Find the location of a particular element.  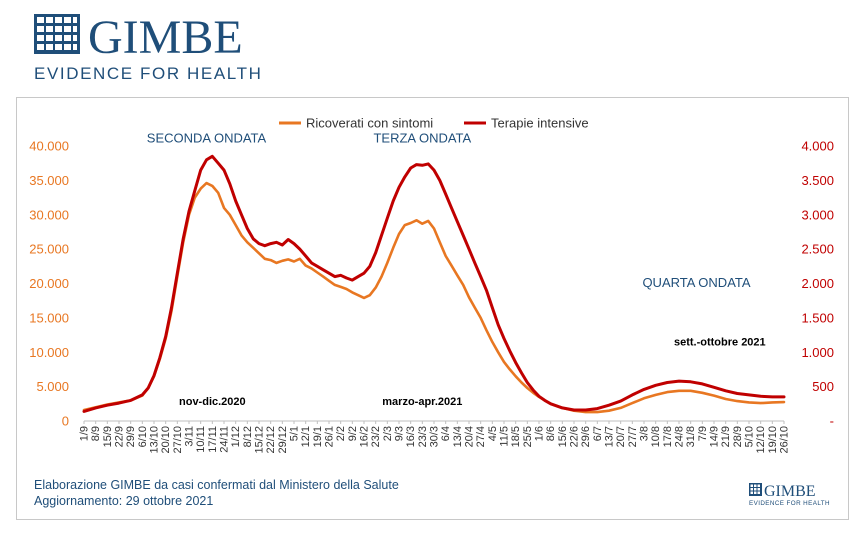

x-tick-label: 15/12 is located at coordinates (260, 440).